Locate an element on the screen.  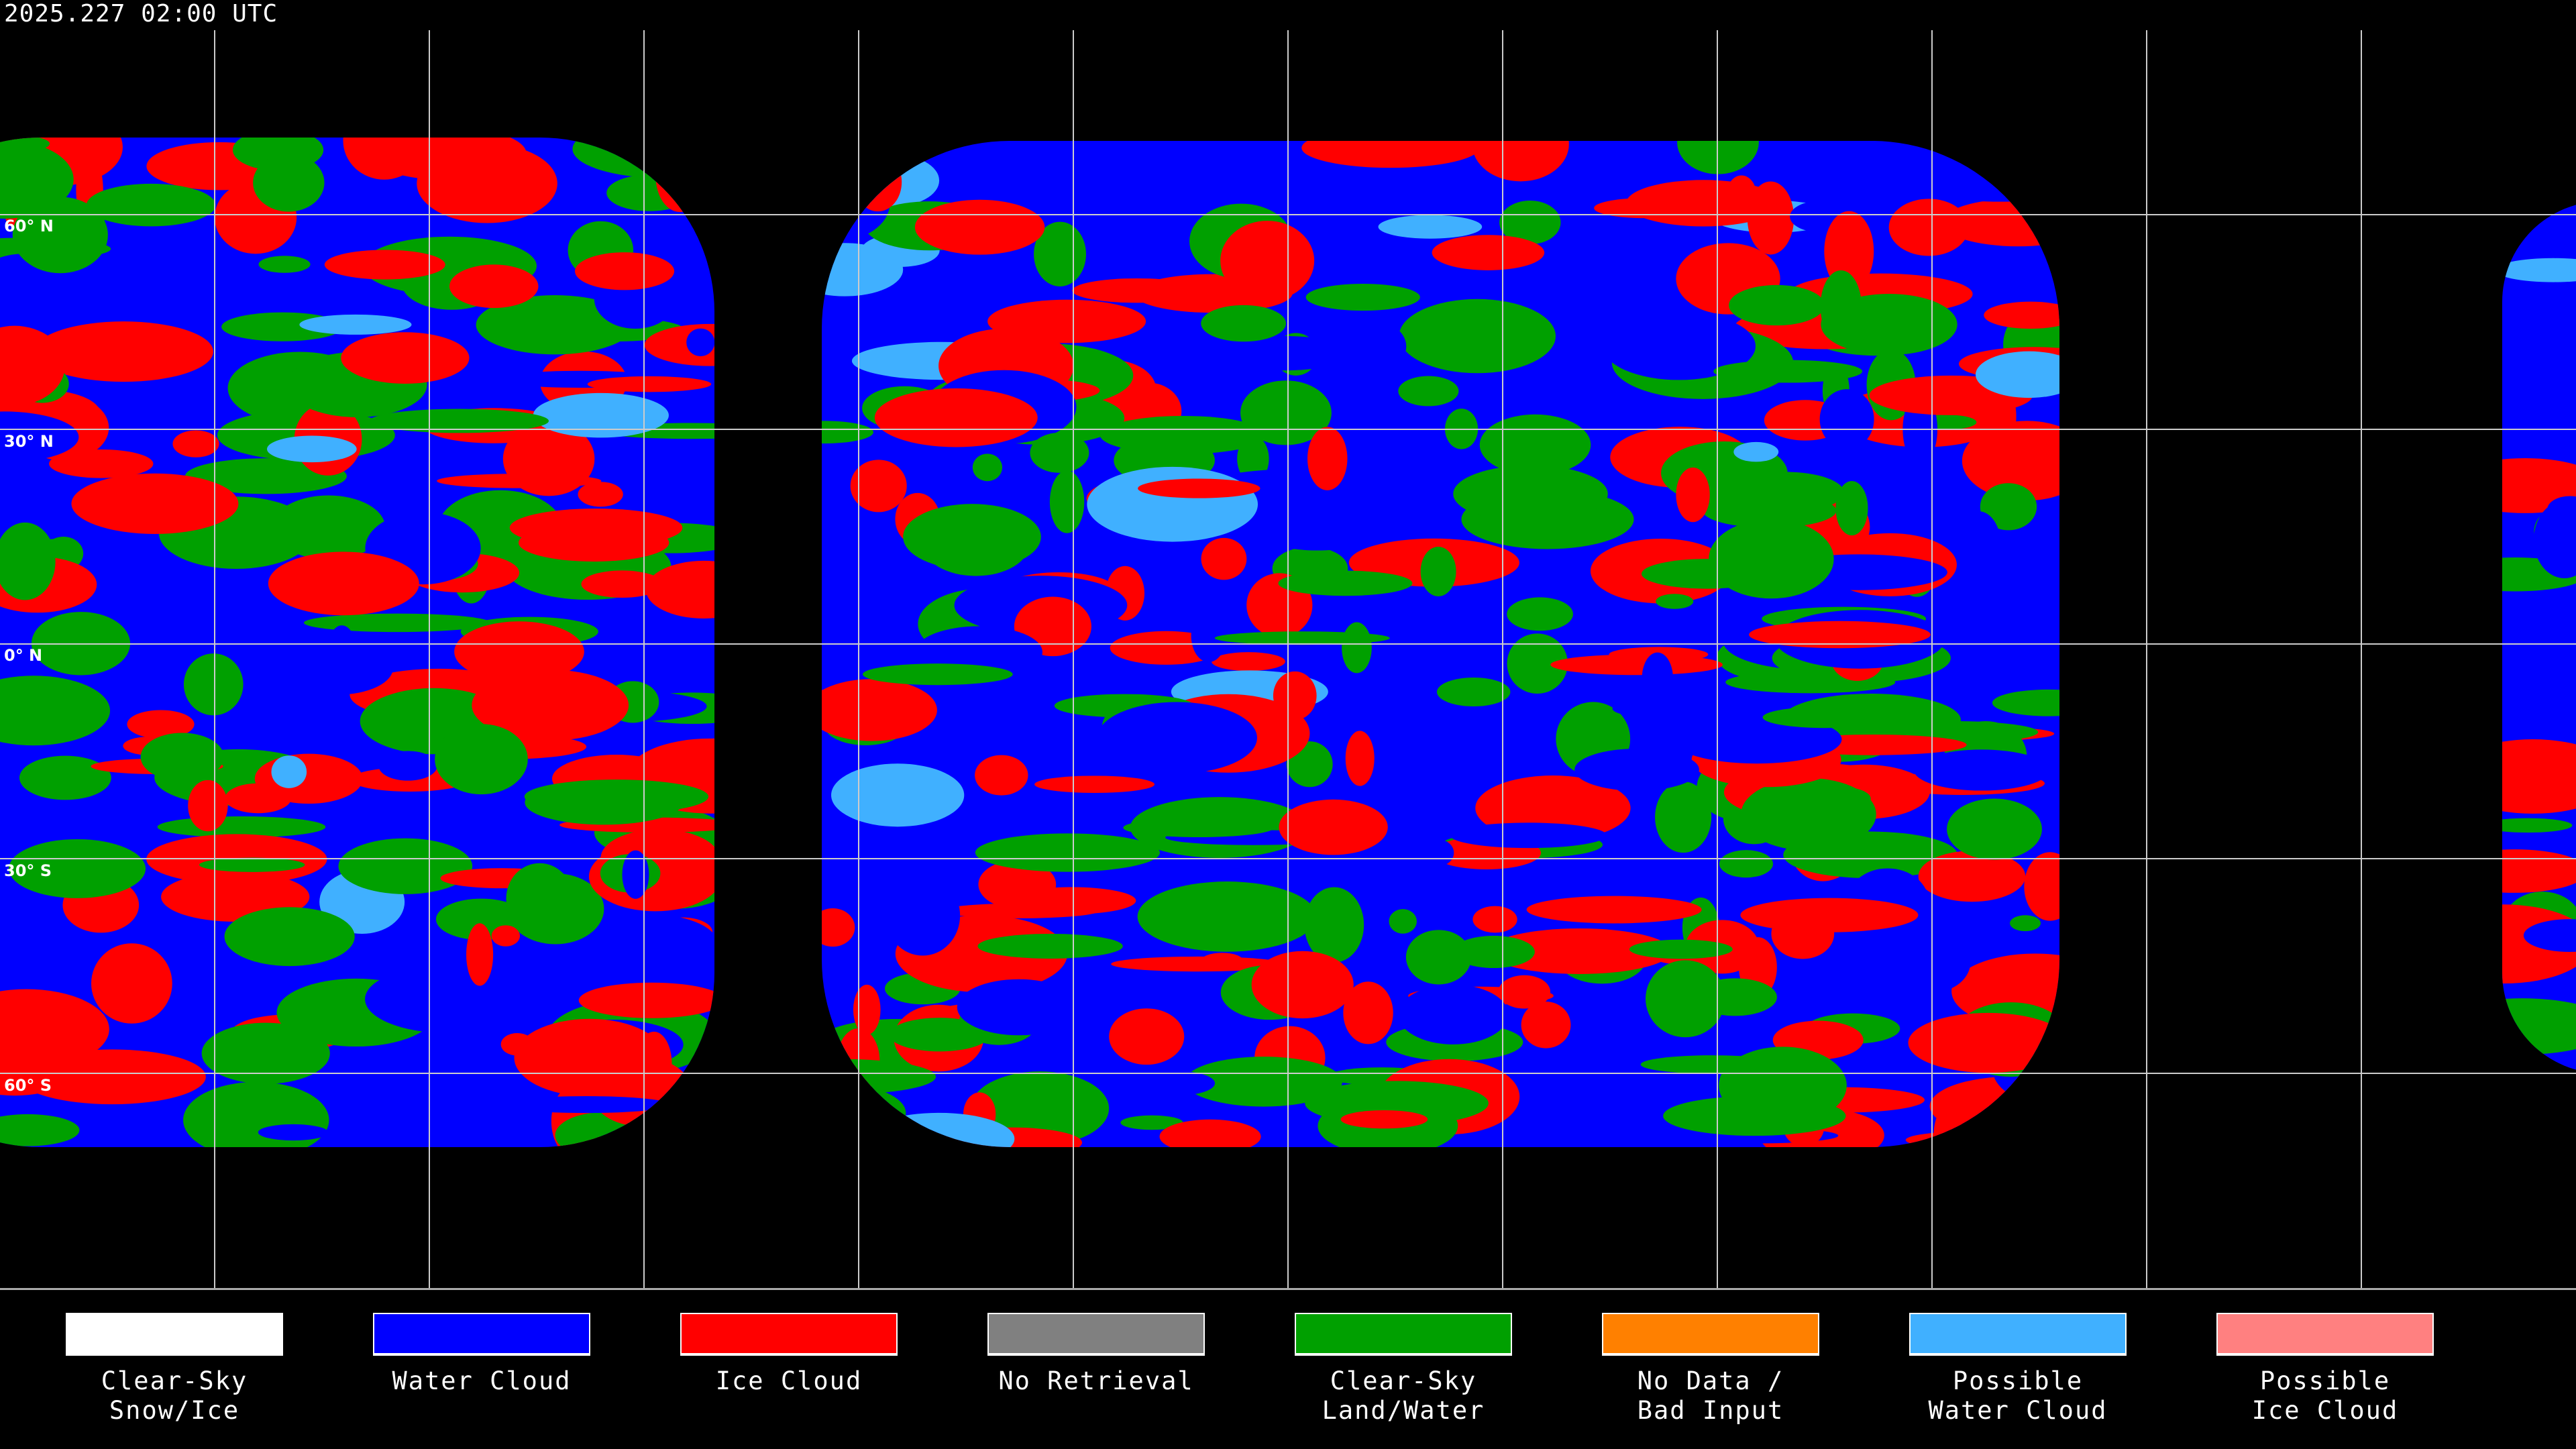
legend-label: Clear-Sky Snow/Ice is located at coordinates (174, 1395).